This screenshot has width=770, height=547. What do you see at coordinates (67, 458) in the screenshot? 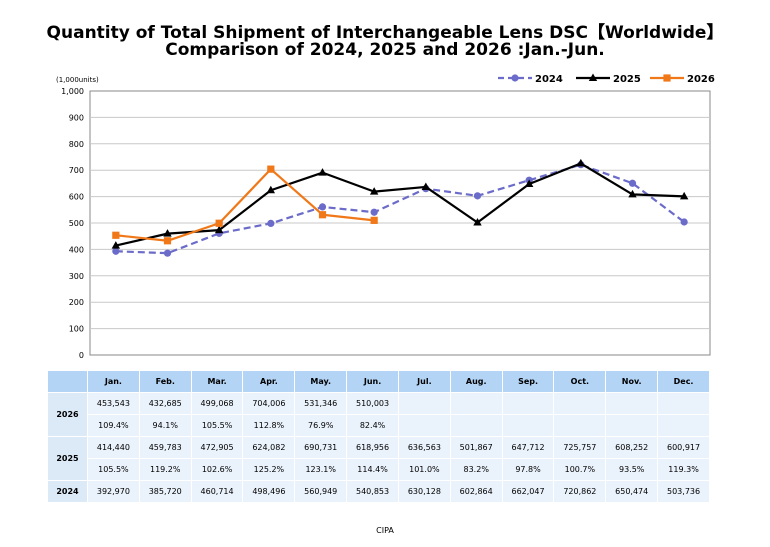
I see `row-label: 2025` at bounding box center [67, 458].